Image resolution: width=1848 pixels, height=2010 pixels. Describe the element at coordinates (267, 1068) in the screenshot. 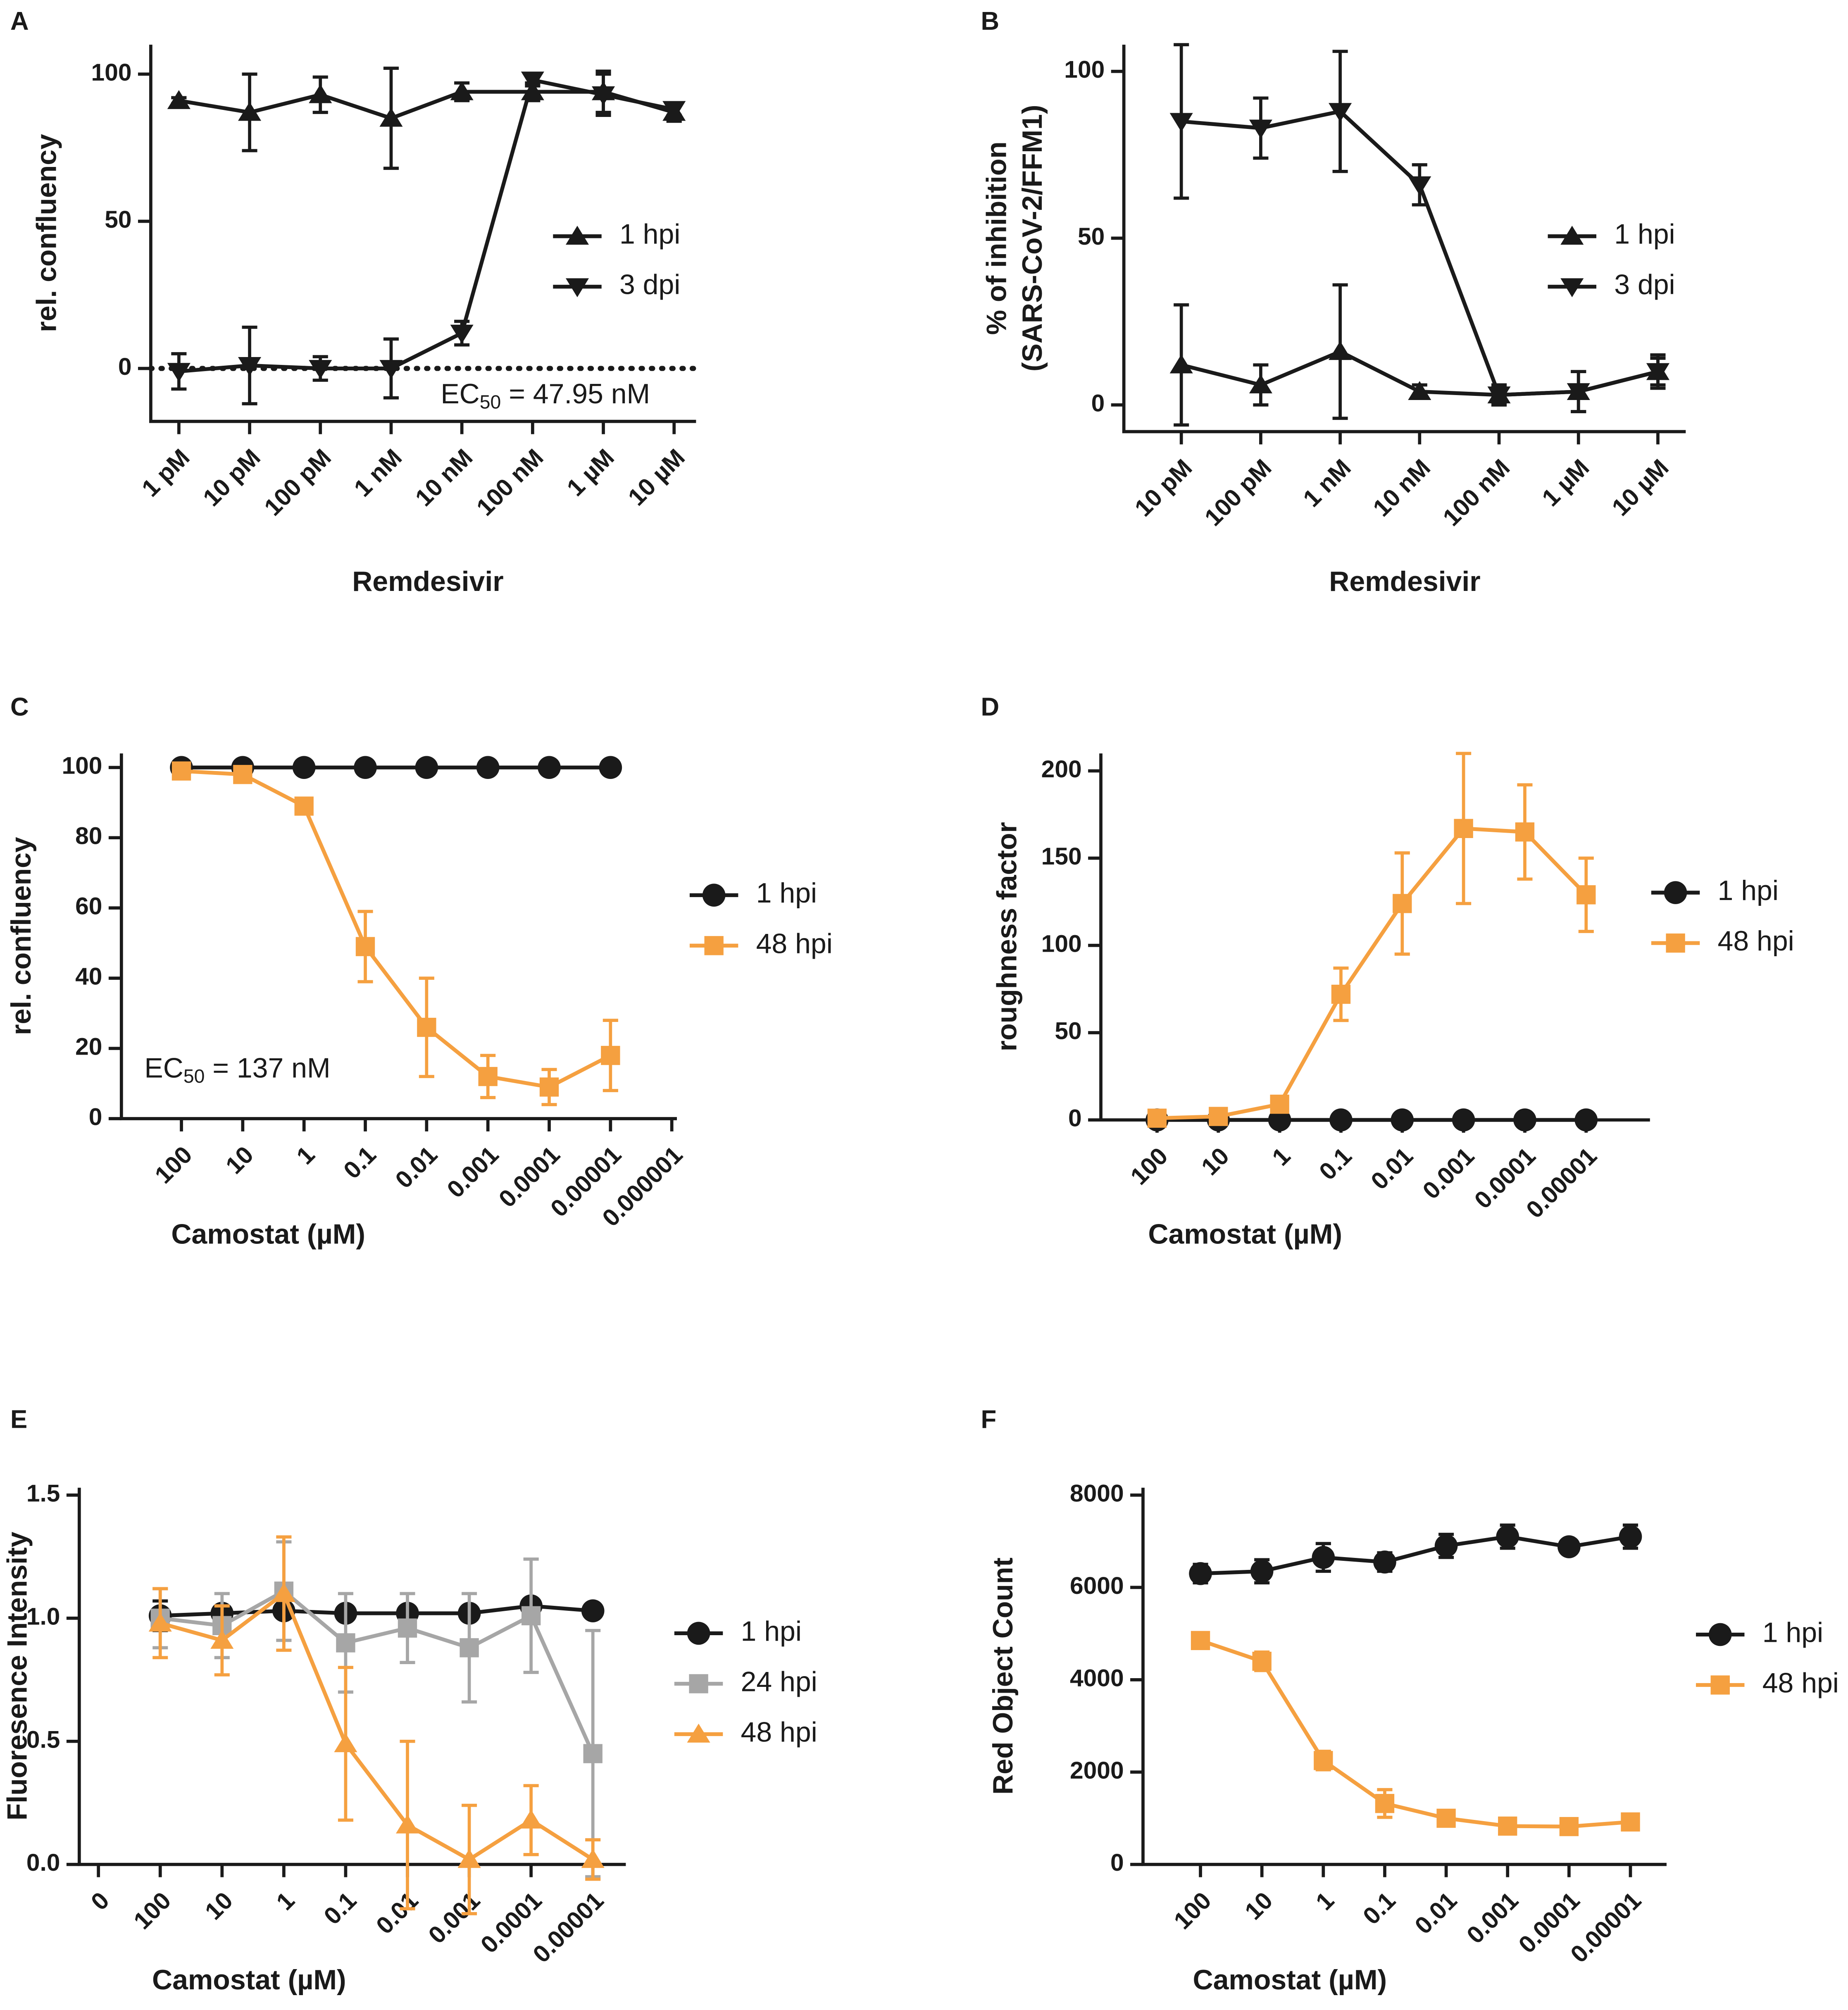

I see `annotation-rest: = 137 nM` at that location.